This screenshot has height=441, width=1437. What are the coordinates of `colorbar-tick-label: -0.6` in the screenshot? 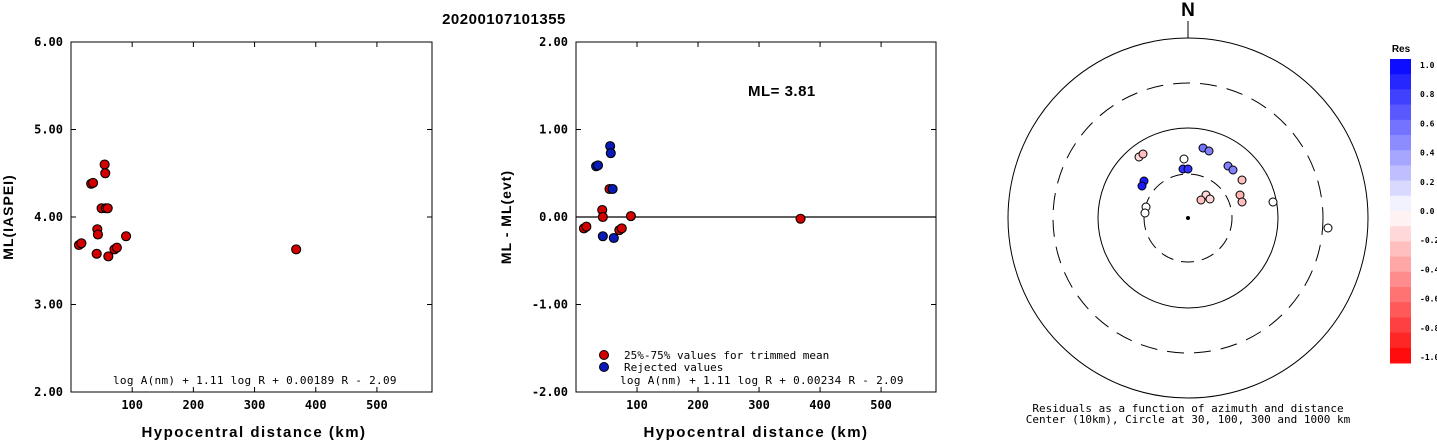 It's located at (1428, 299).